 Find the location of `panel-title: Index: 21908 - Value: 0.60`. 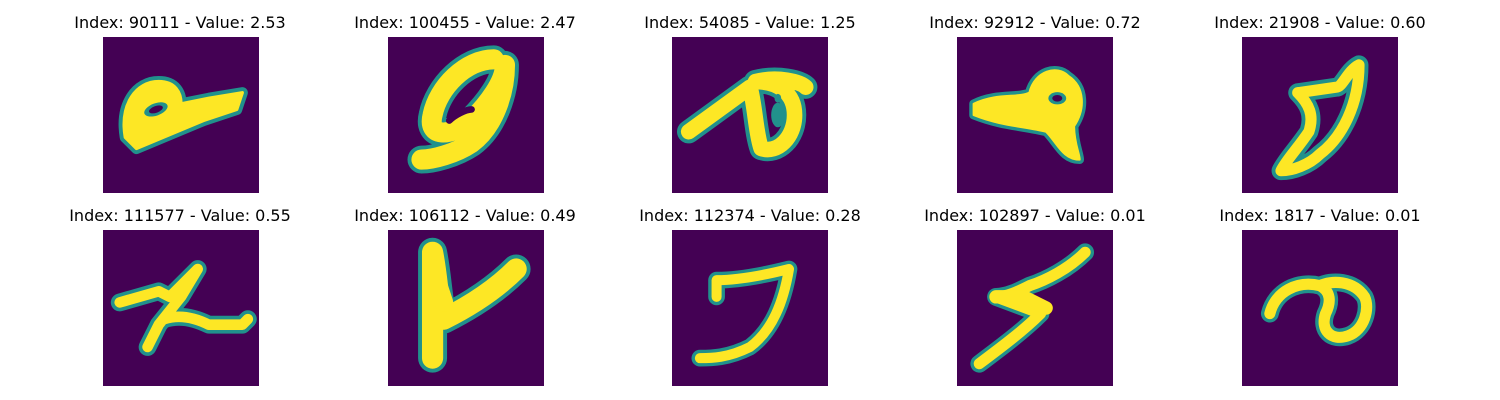

panel-title: Index: 21908 - Value: 0.60 is located at coordinates (1320, 22).